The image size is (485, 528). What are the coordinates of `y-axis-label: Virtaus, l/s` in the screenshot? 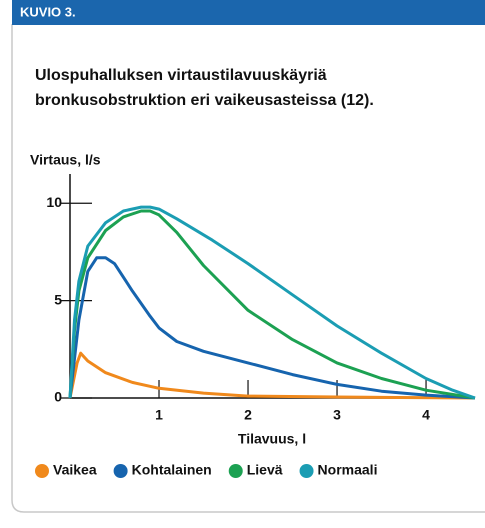 It's located at (65, 160).